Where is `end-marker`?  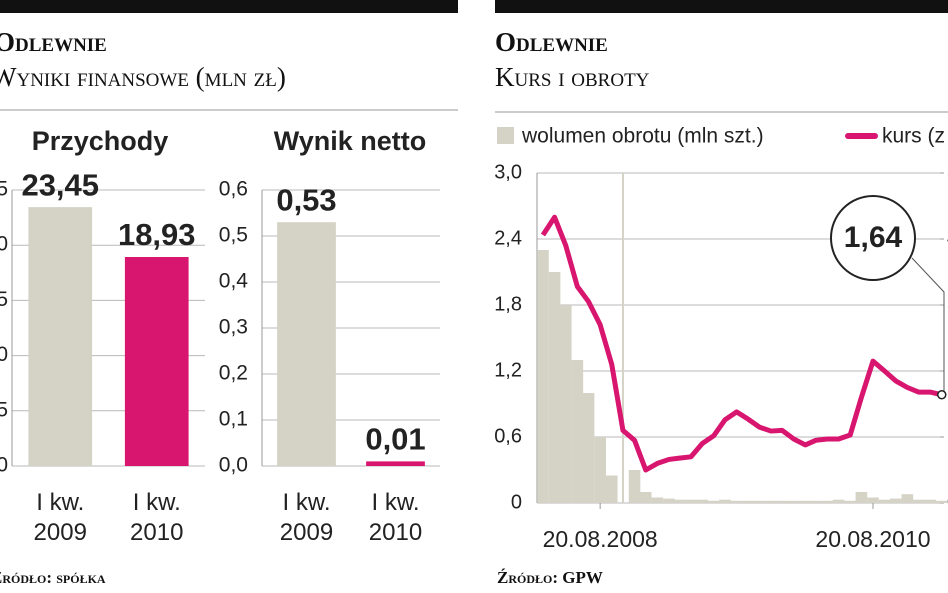 end-marker is located at coordinates (942, 395).